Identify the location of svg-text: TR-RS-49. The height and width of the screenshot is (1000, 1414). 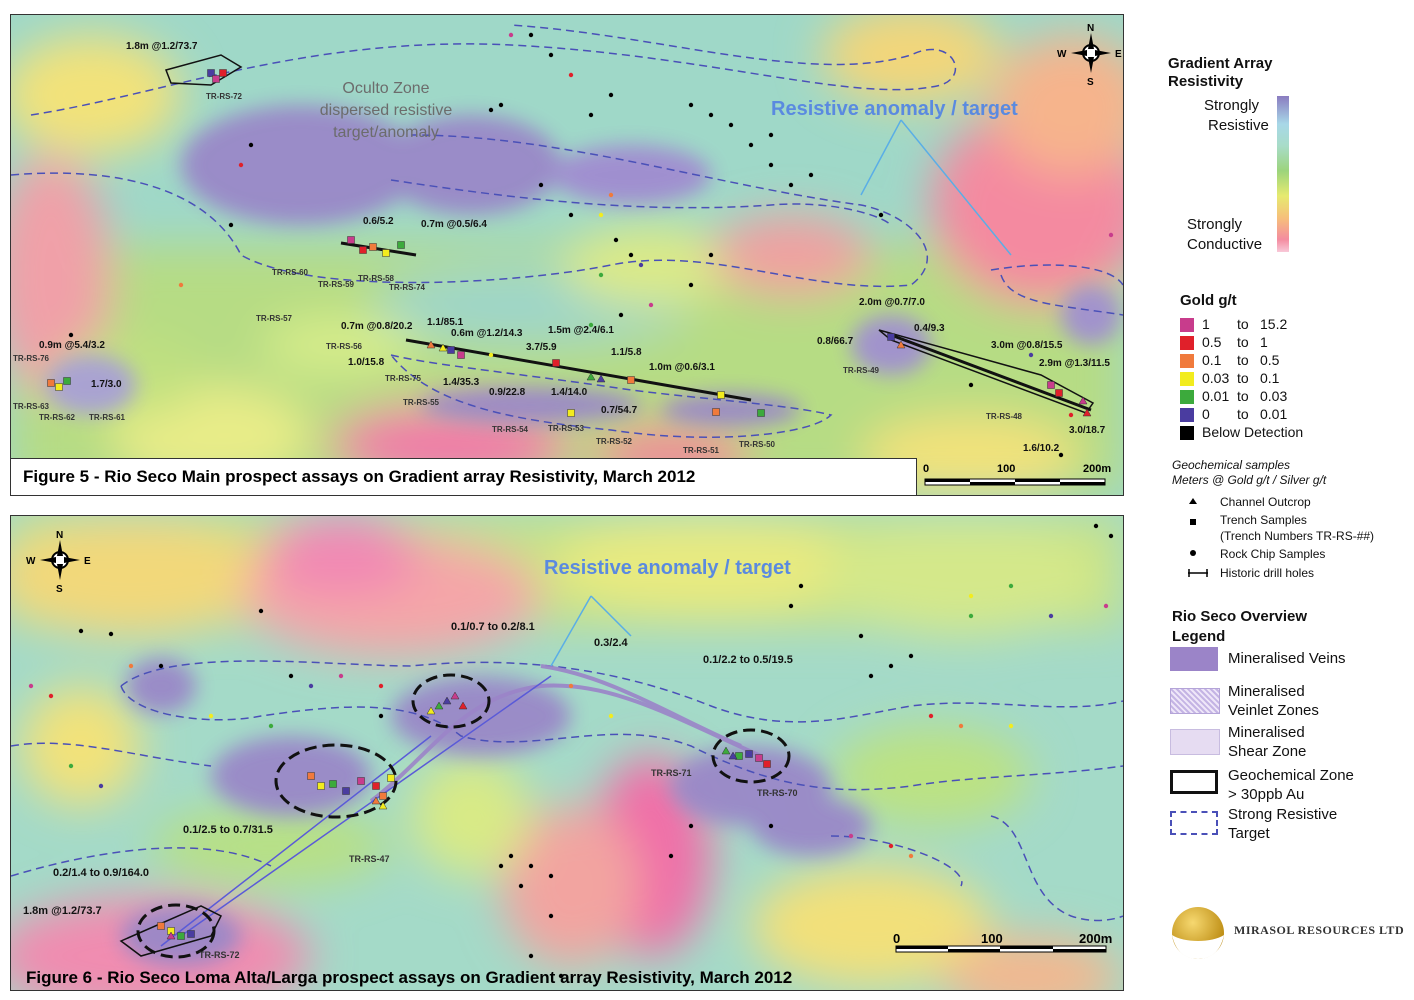
(861, 370).